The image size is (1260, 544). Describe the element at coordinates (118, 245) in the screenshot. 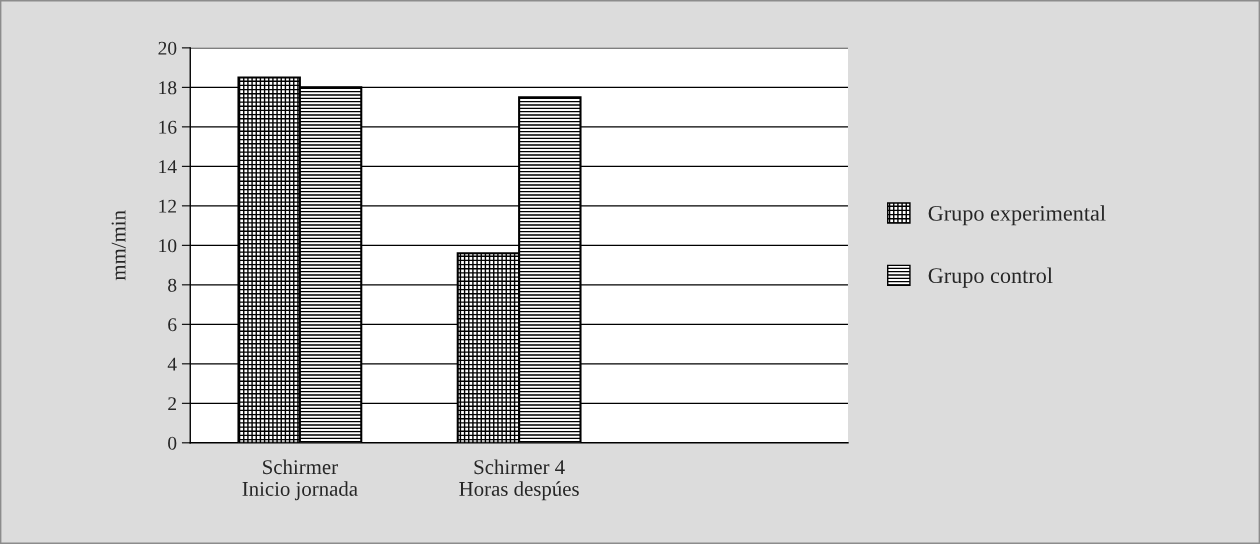

I see `y-axis-title: mm/min` at that location.